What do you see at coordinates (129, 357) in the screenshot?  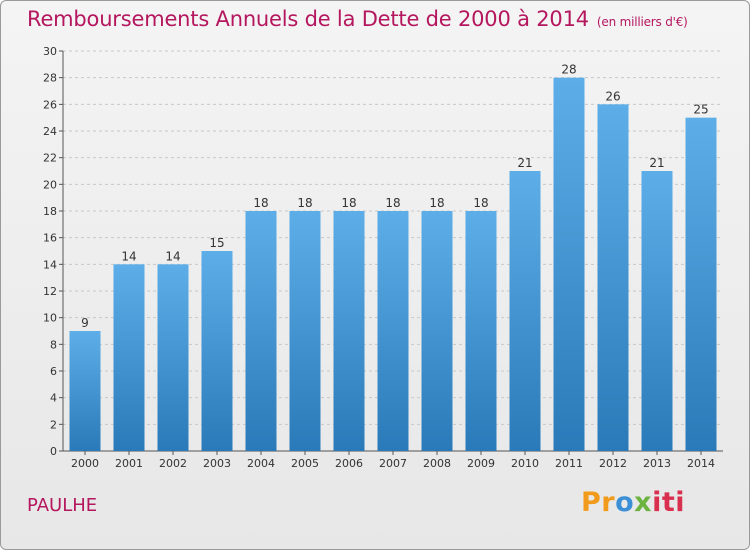 I see `bar-2001` at bounding box center [129, 357].